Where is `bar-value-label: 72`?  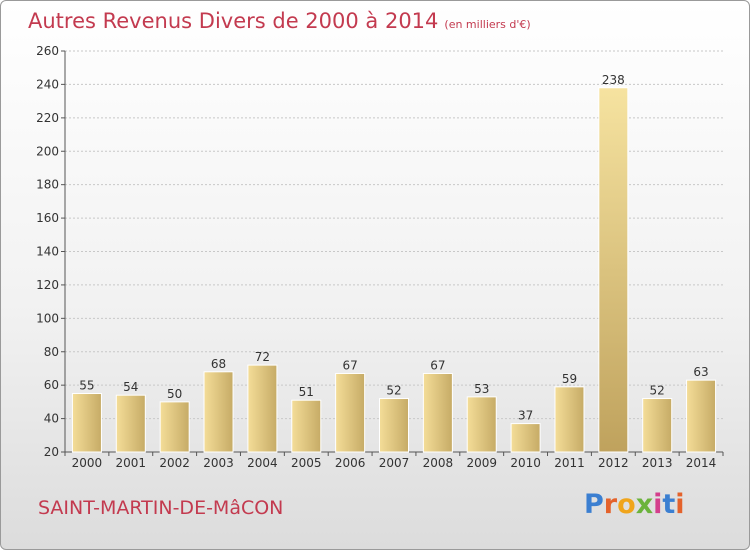
bar-value-label: 72 is located at coordinates (262, 357).